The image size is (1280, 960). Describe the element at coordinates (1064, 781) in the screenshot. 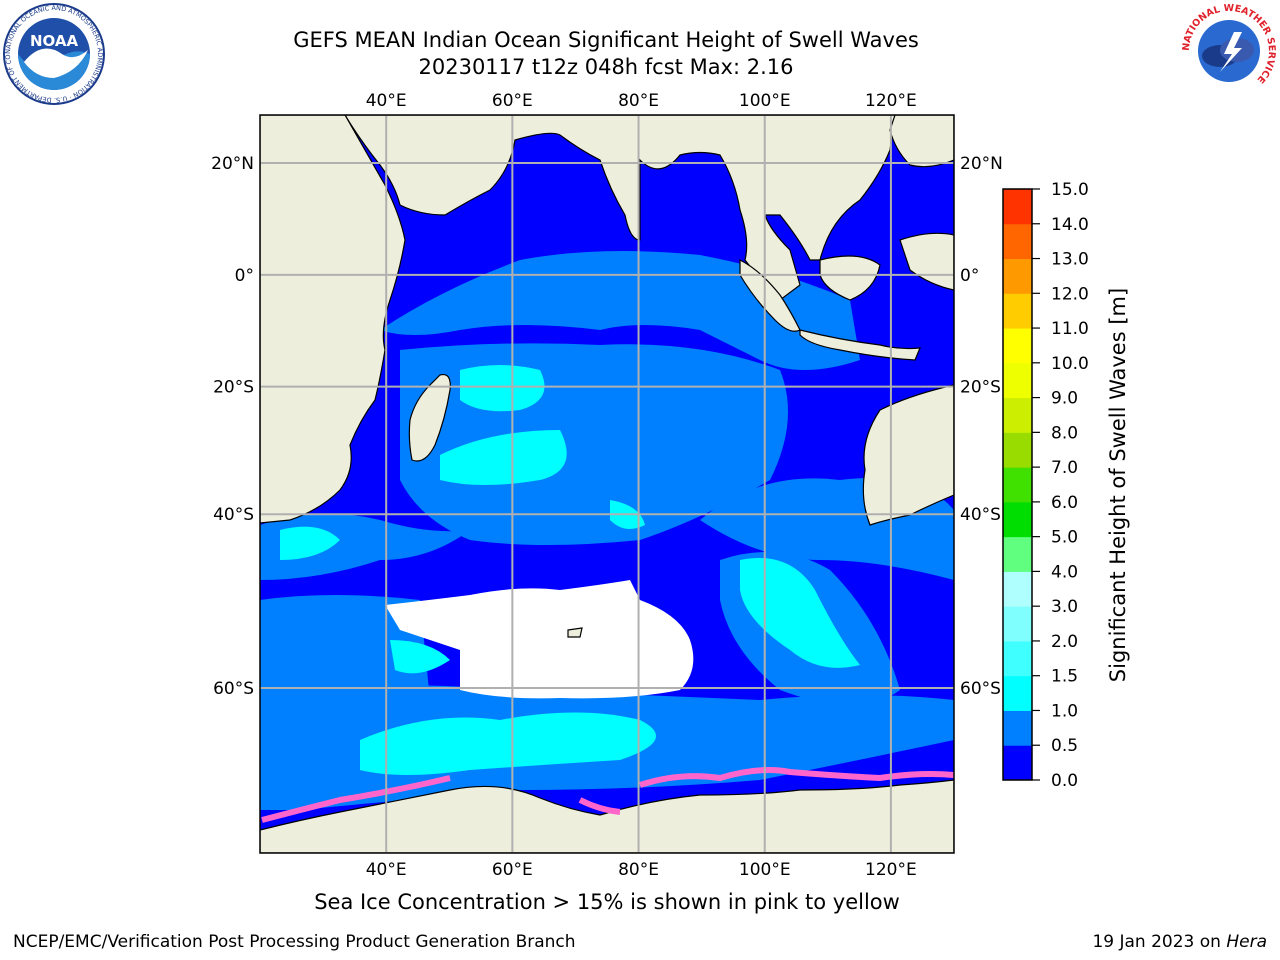

I see `colorbar-tick-label: 0.0` at that location.